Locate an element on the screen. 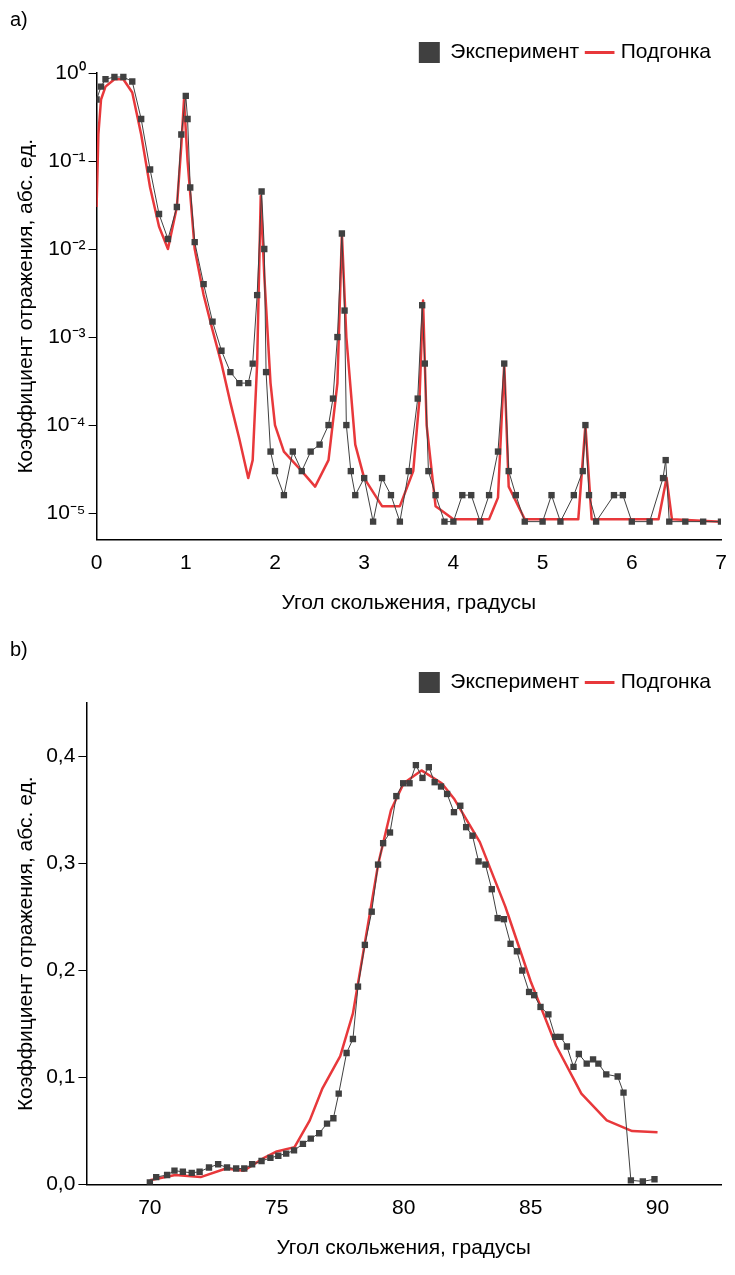 Image resolution: width=735 pixels, height=1275 pixels. x-tick-label: 90 is located at coordinates (657, 1206).